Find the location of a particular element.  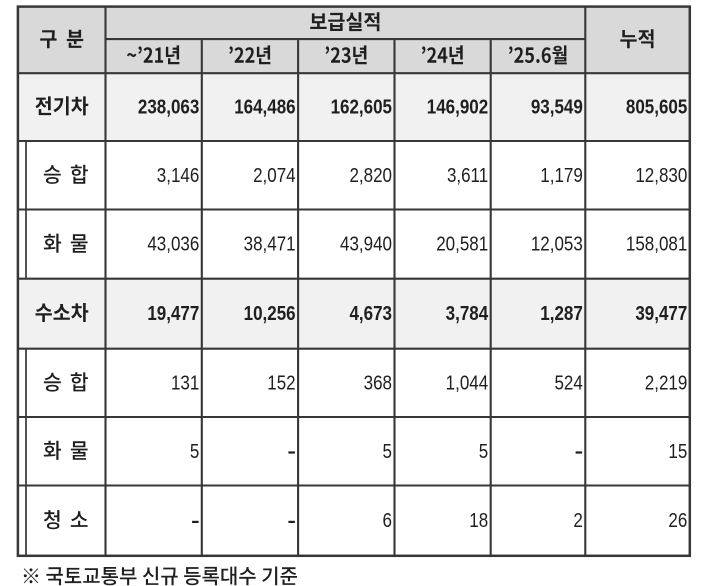

svg-text: 1,179 is located at coordinates (561, 174).